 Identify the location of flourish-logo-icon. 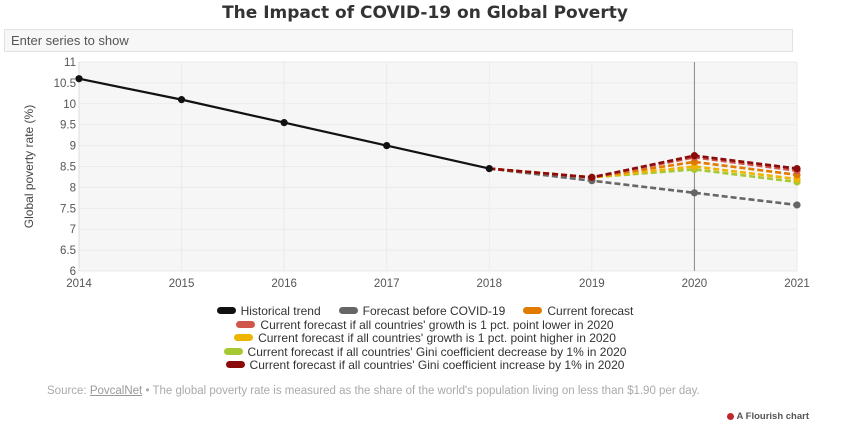
(730, 416).